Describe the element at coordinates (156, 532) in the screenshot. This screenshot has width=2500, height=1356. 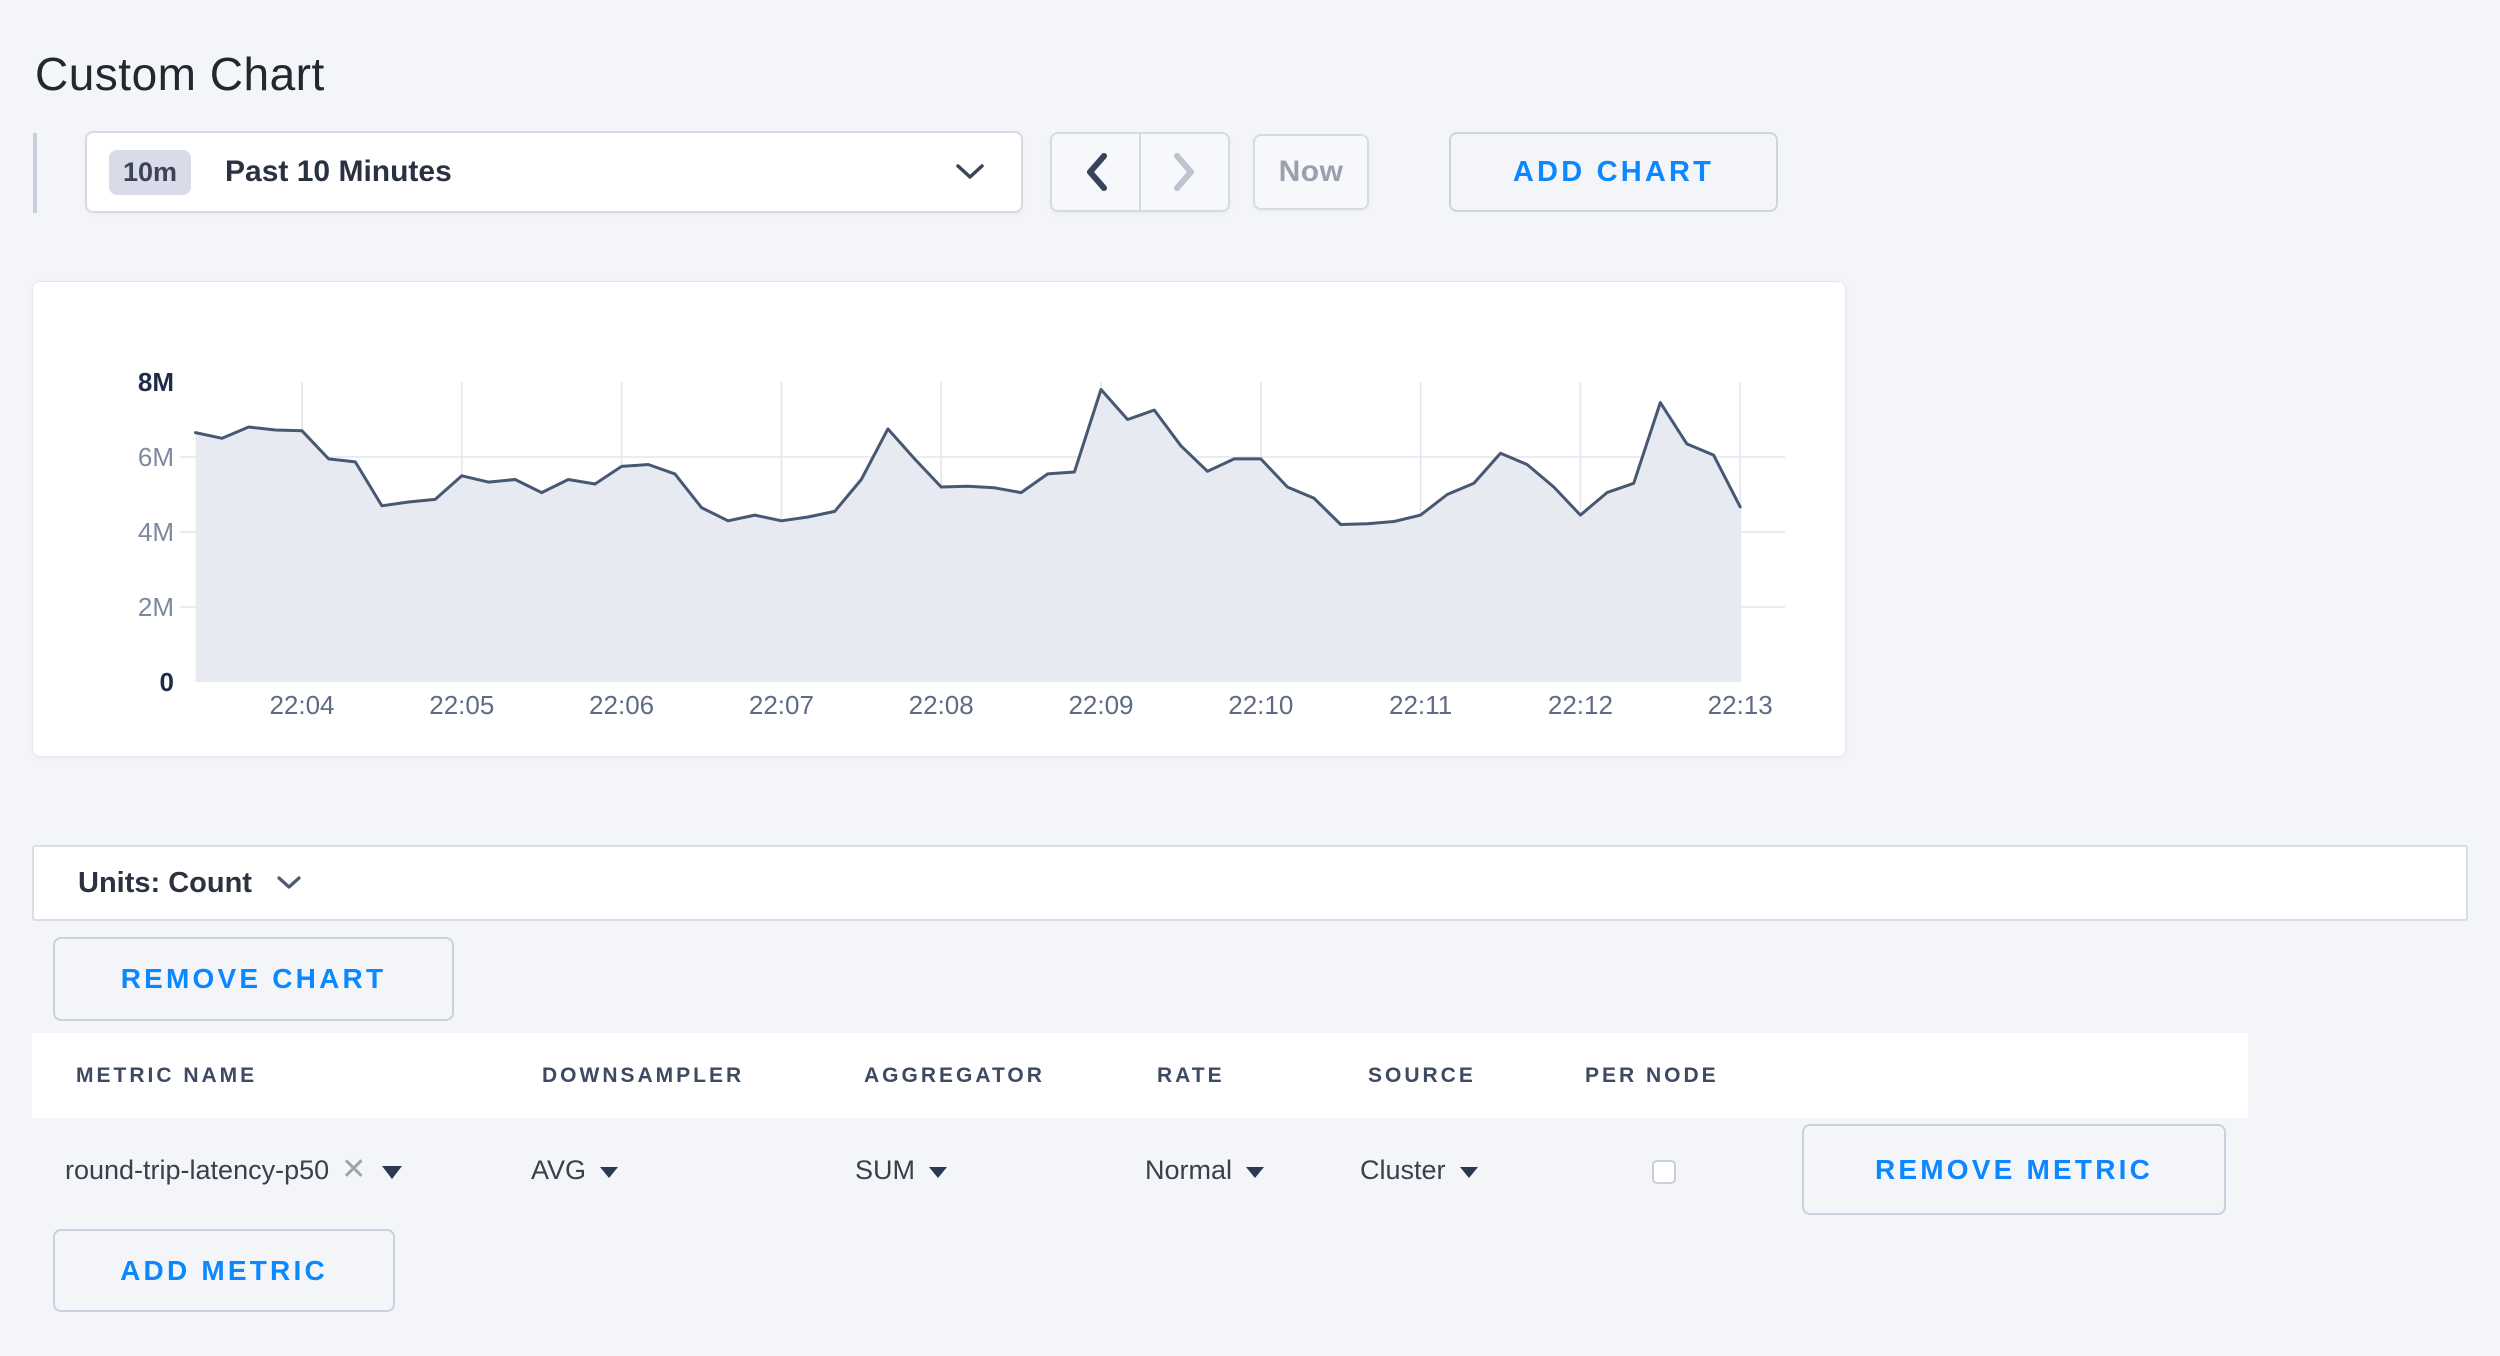
I see `svg-text: 4M` at that location.